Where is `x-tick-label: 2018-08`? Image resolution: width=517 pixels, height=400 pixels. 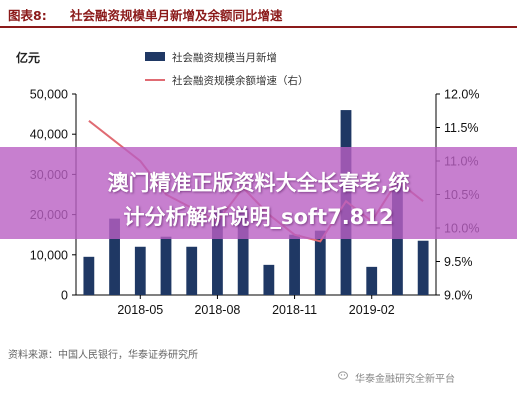 x-tick-label: 2018-08 is located at coordinates (217, 310).